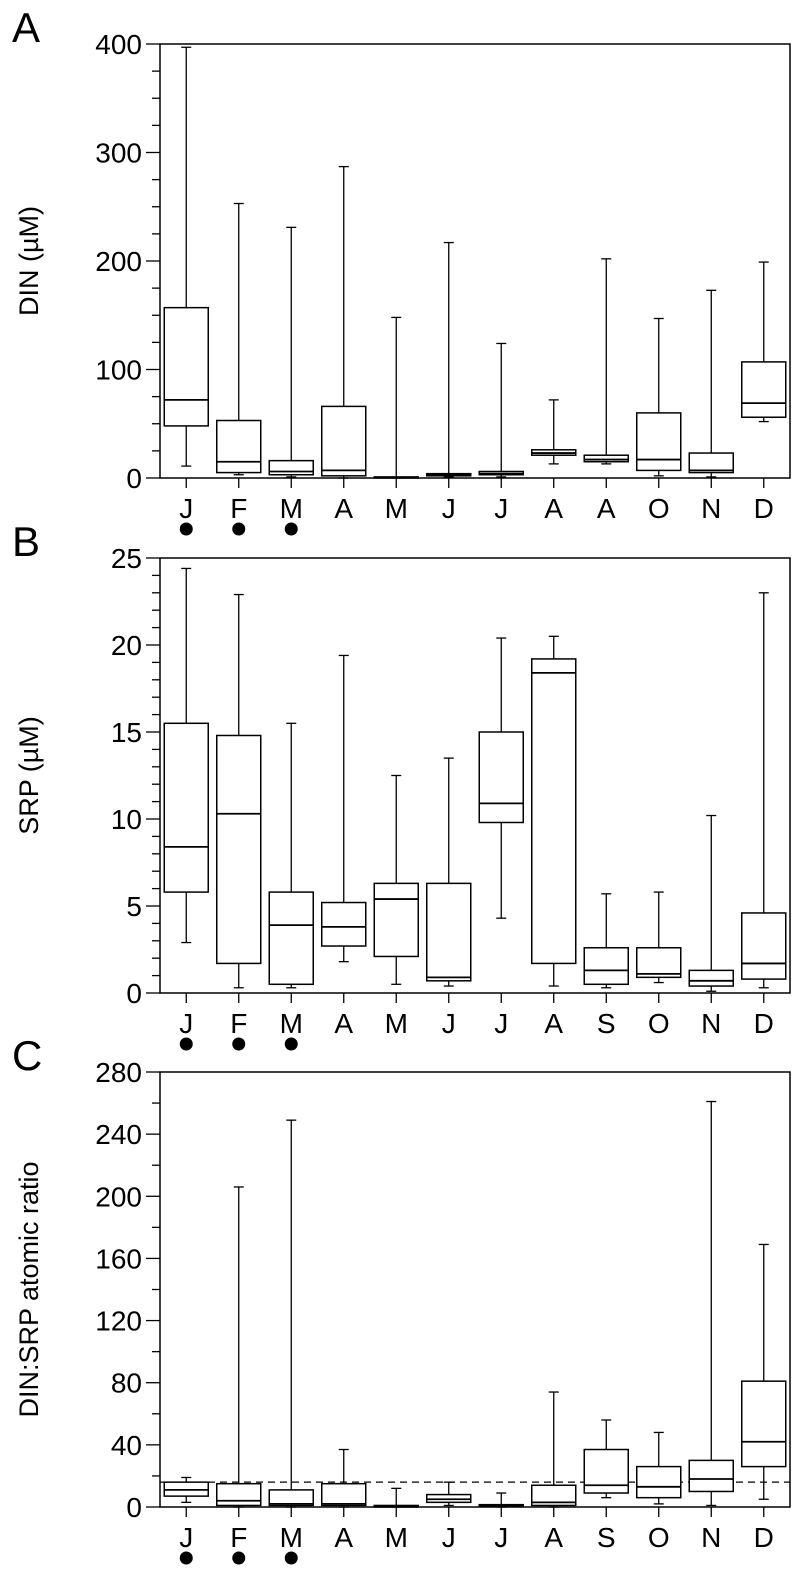 This screenshot has width=803, height=1586. I want to click on y-tick-label: 160, so click(118, 1258).